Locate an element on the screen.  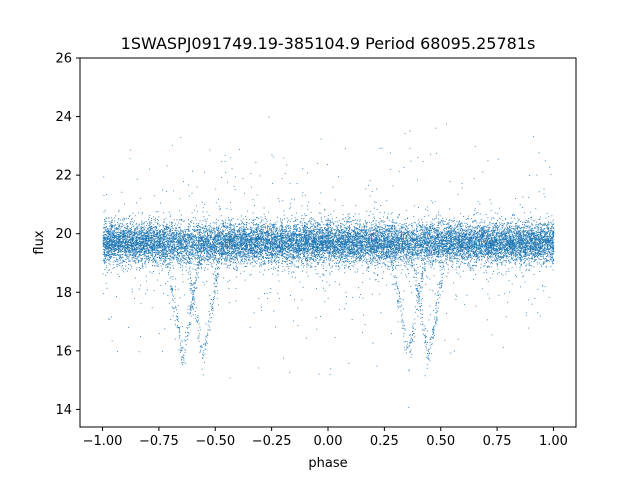
x-tick-label: 0.50 is located at coordinates (440, 441).